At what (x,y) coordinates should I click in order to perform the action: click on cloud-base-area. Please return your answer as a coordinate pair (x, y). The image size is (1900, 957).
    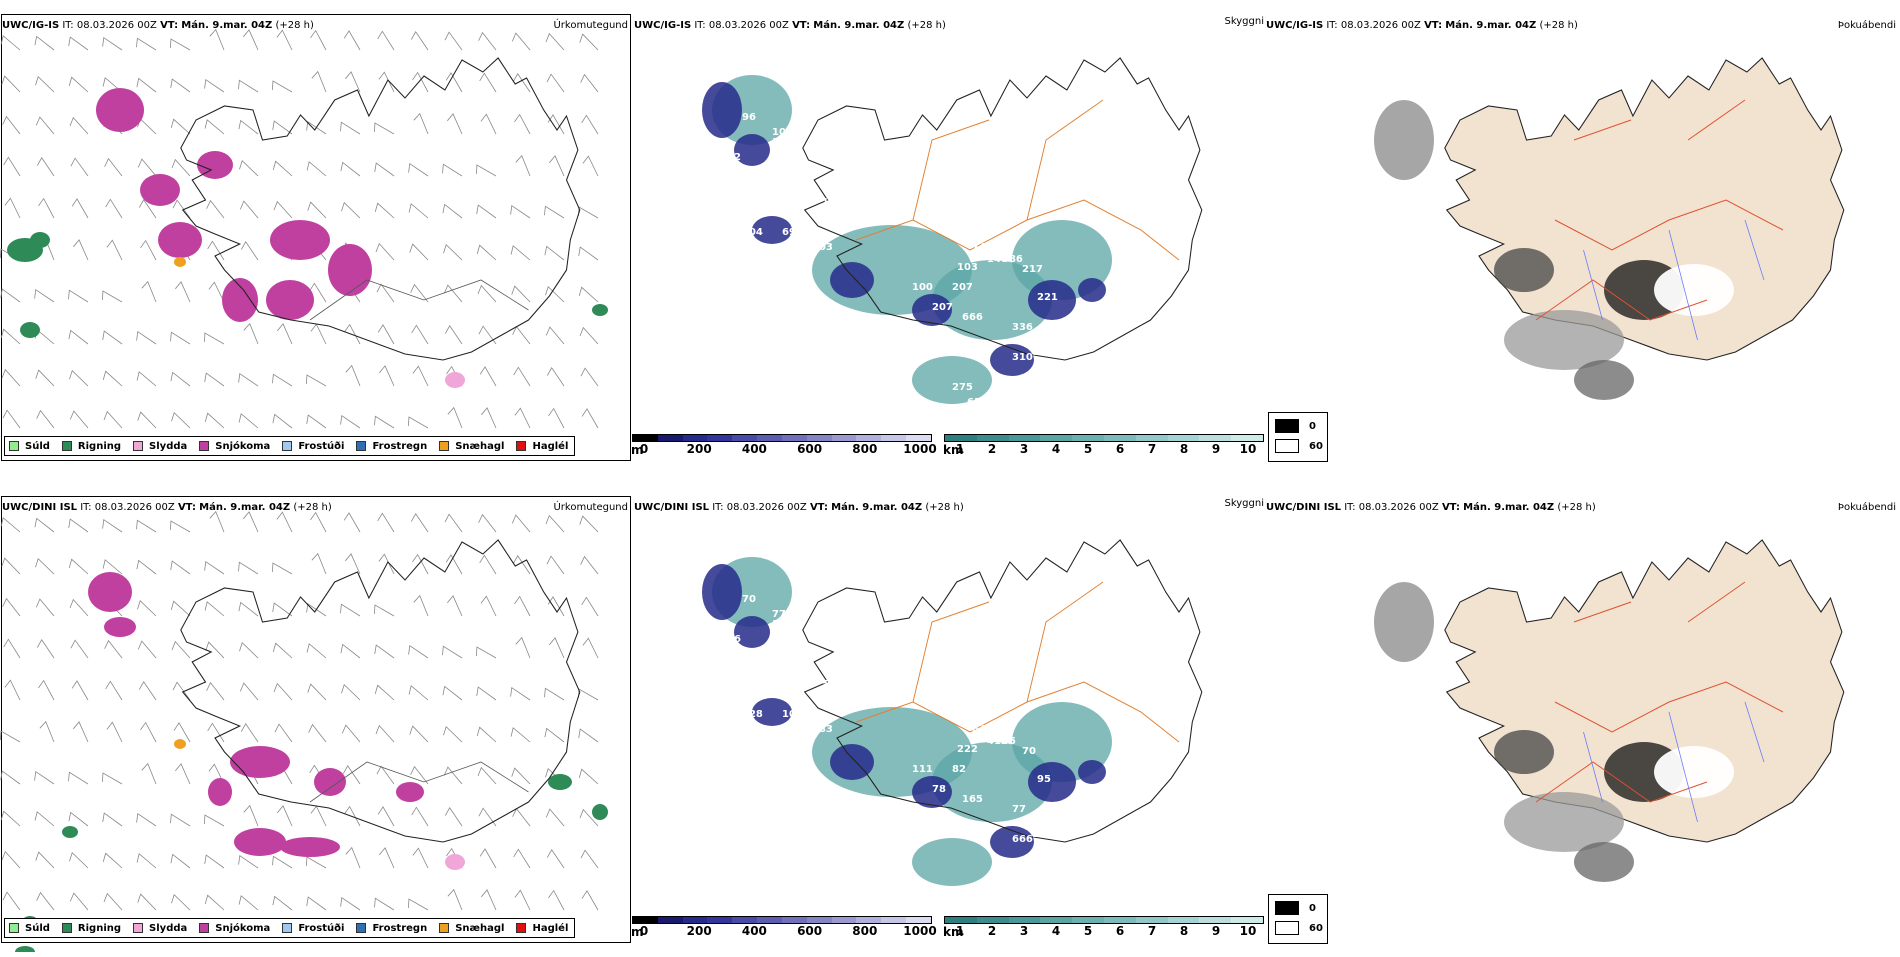
    Looking at the image, I should click on (752, 150).